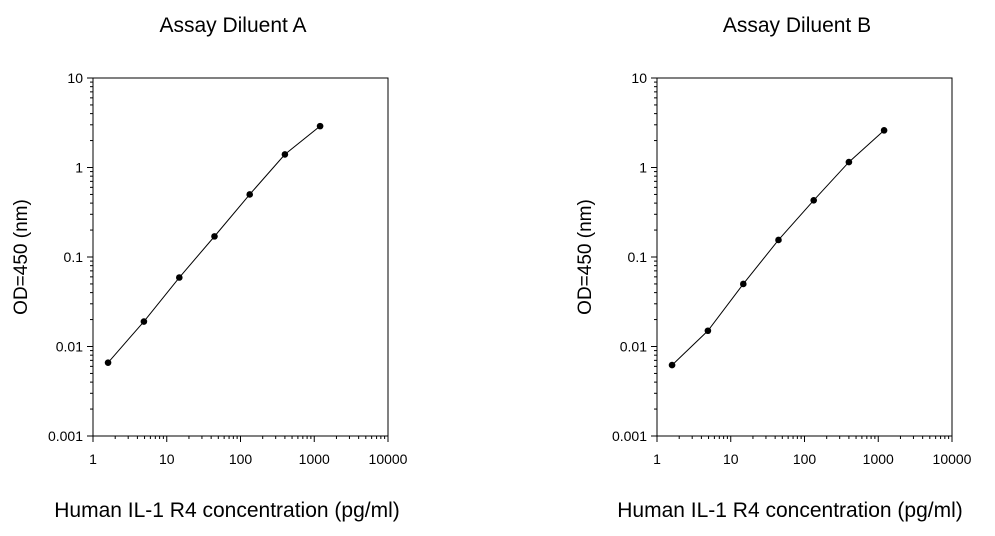  Describe the element at coordinates (232, 25) in the screenshot. I see `chart-title: Assay Diluent A` at that location.